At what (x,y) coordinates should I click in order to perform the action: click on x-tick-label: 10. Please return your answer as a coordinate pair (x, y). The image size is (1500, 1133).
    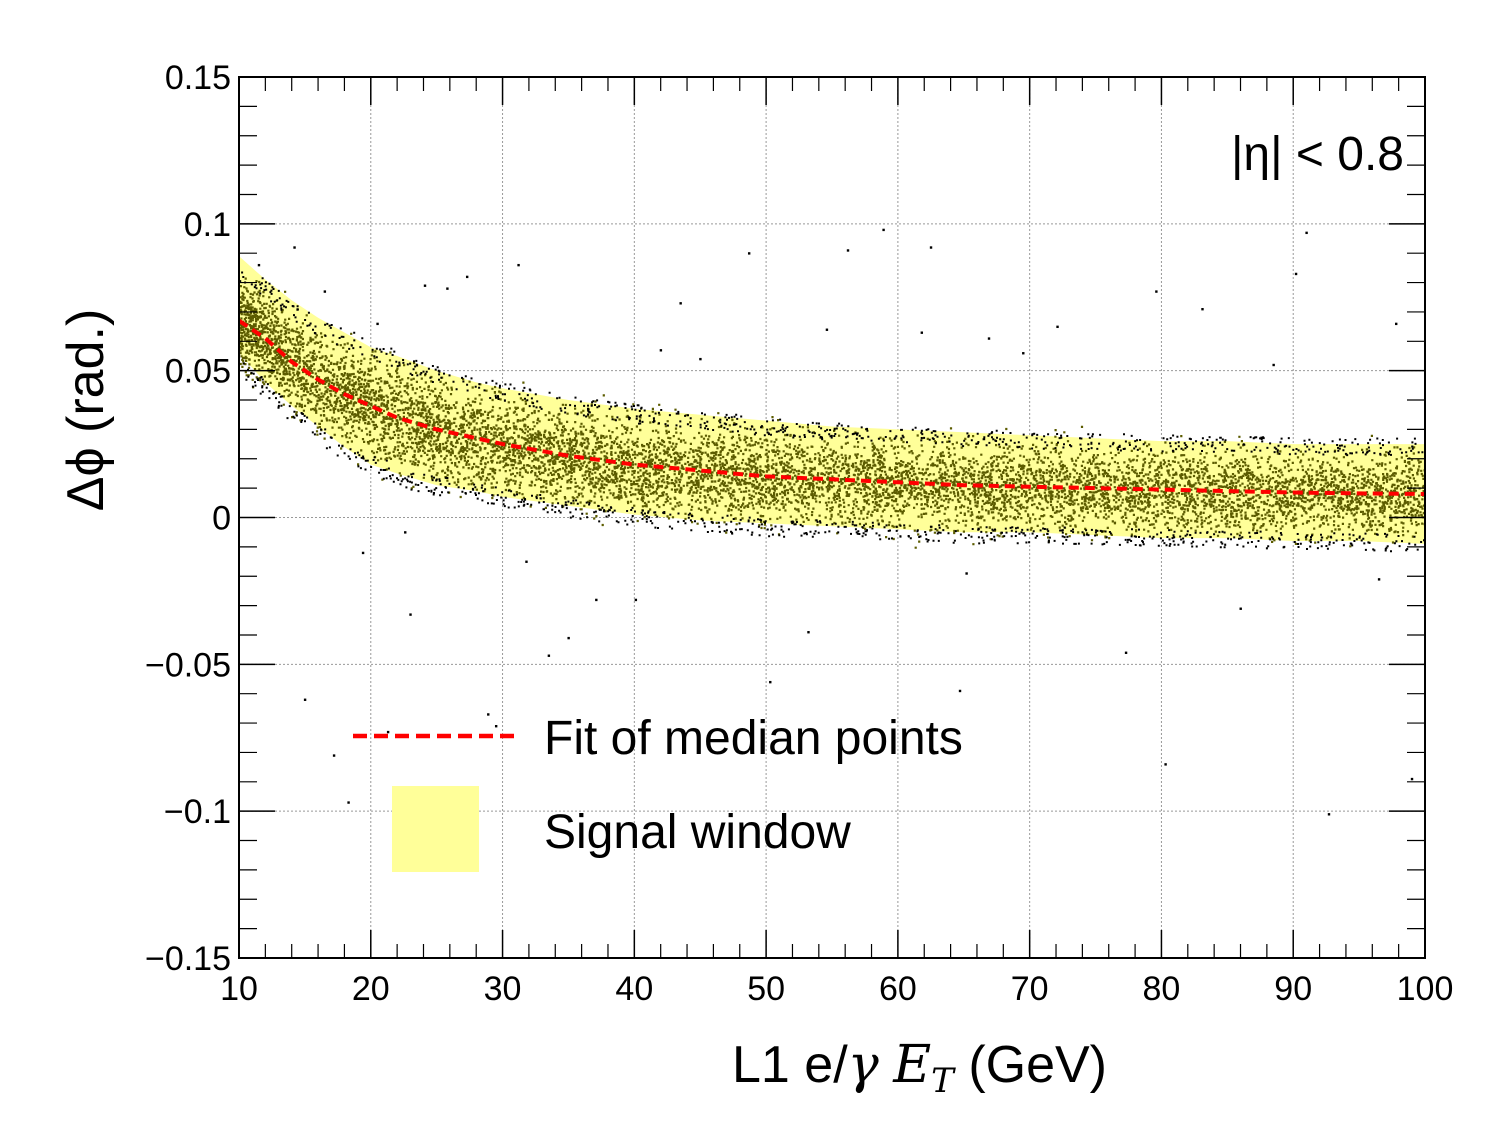
    Looking at the image, I should click on (239, 989).